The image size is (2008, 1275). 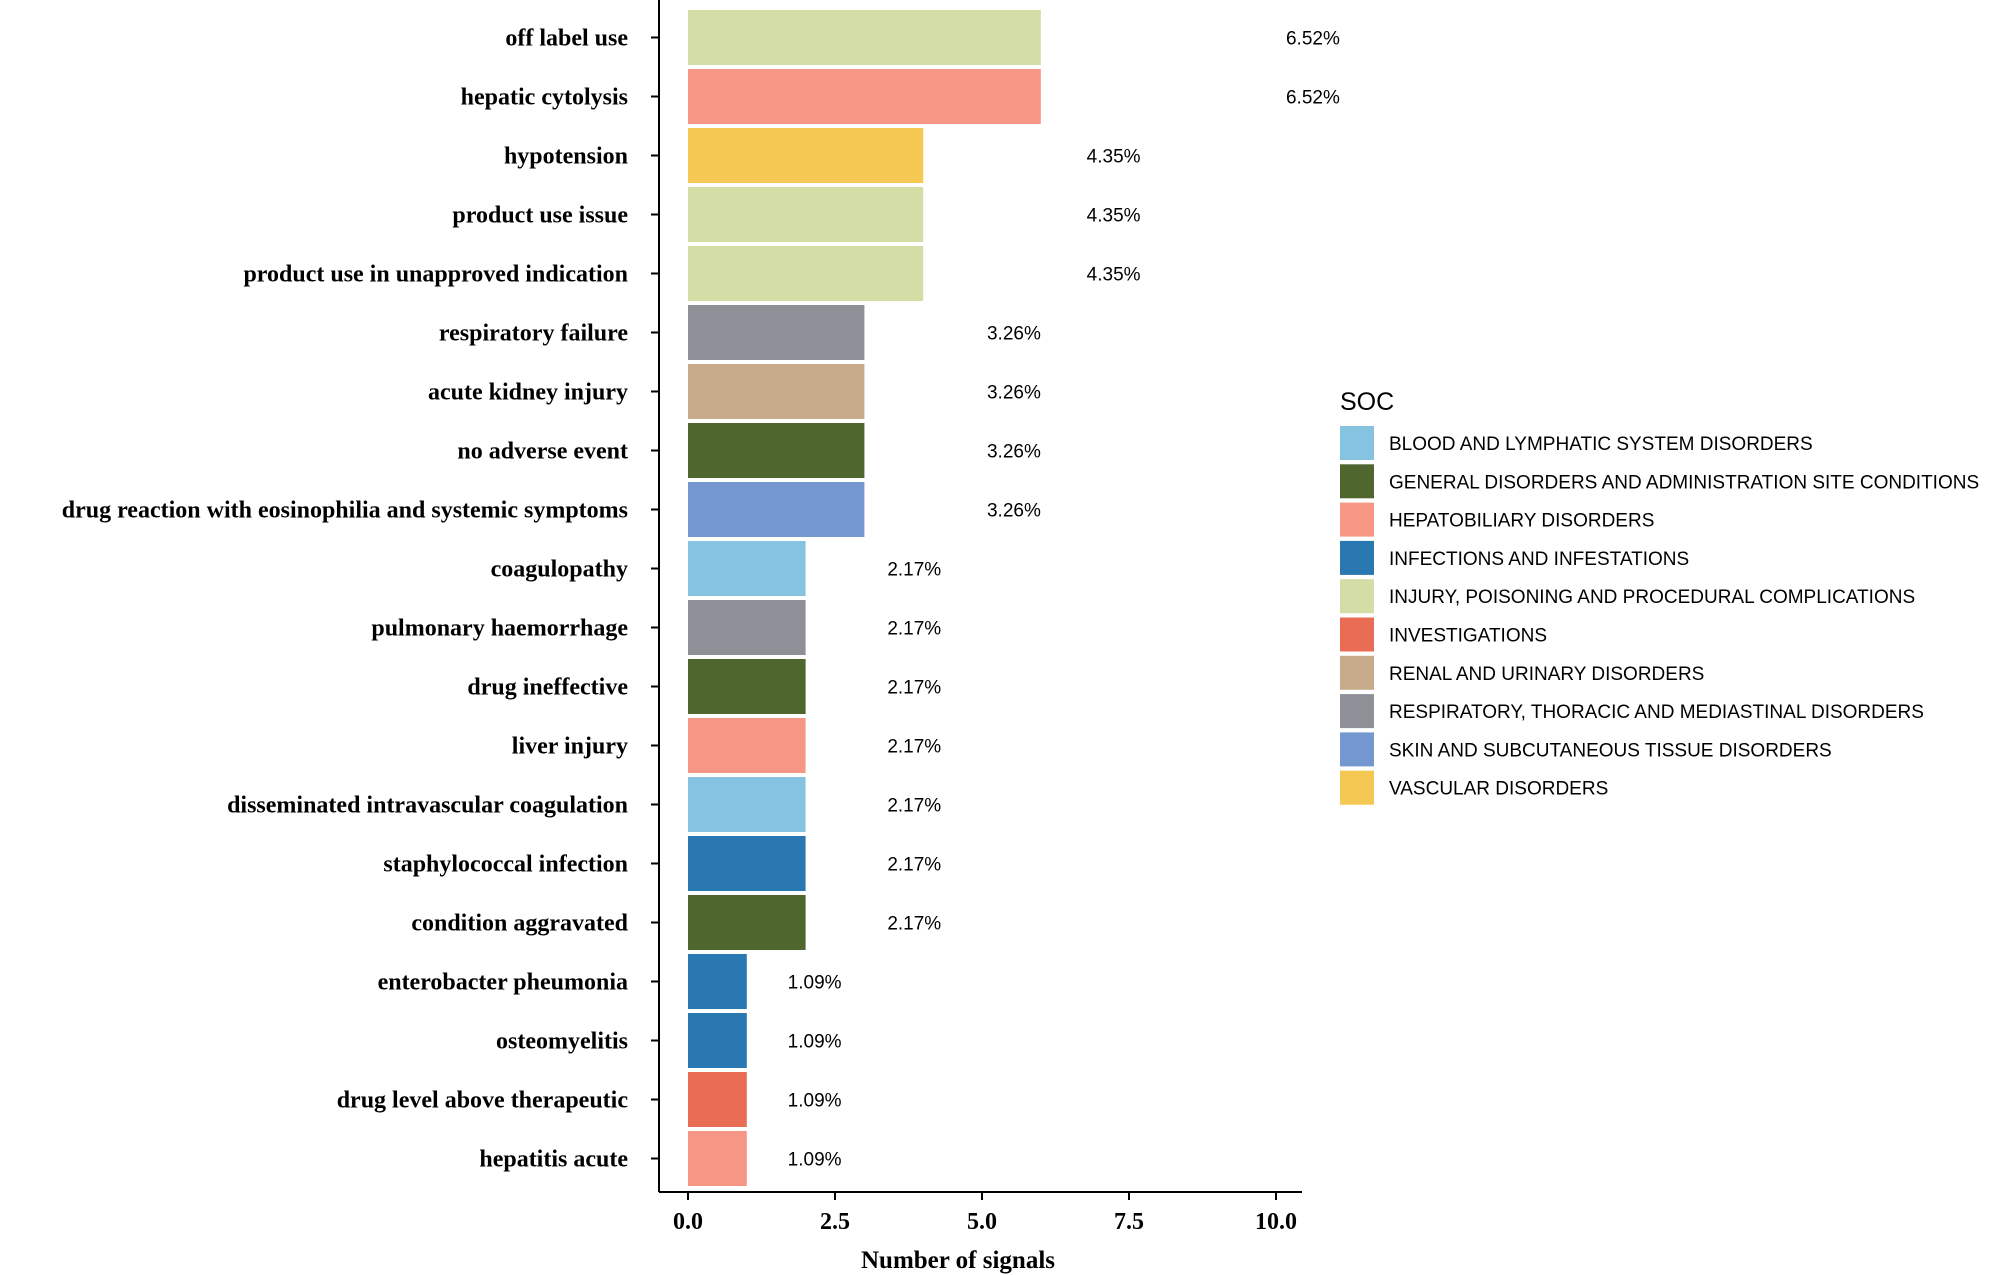 I want to click on category-label: condition aggravated, so click(x=519, y=924).